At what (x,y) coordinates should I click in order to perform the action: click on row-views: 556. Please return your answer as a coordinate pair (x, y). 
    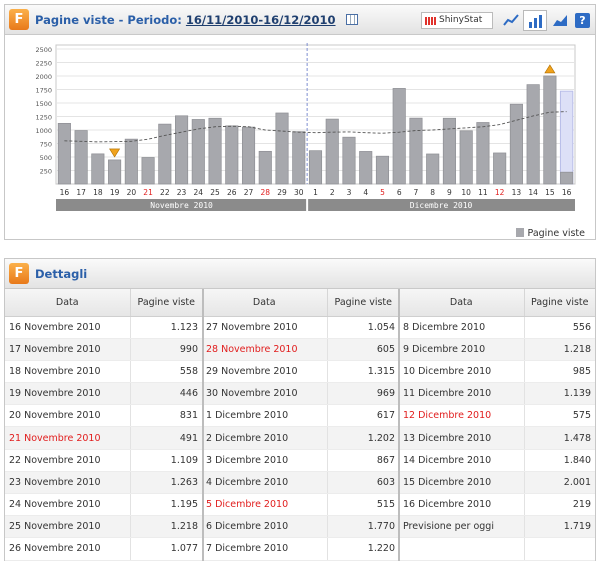
    Looking at the image, I should click on (559, 327).